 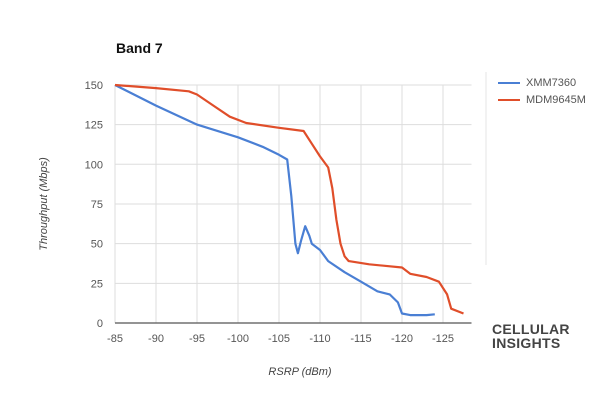 I want to click on svg-text: 75, so click(x=97, y=205).